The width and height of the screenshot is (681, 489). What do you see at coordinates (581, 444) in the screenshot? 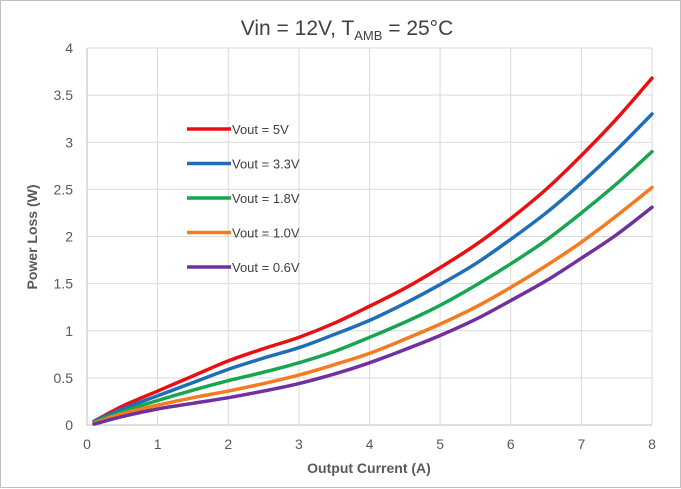
I see `x-tick-label: 7` at bounding box center [581, 444].